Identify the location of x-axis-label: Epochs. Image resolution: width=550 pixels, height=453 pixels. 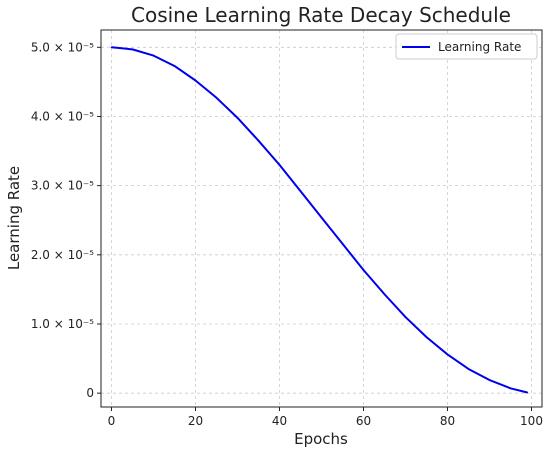
(321, 439).